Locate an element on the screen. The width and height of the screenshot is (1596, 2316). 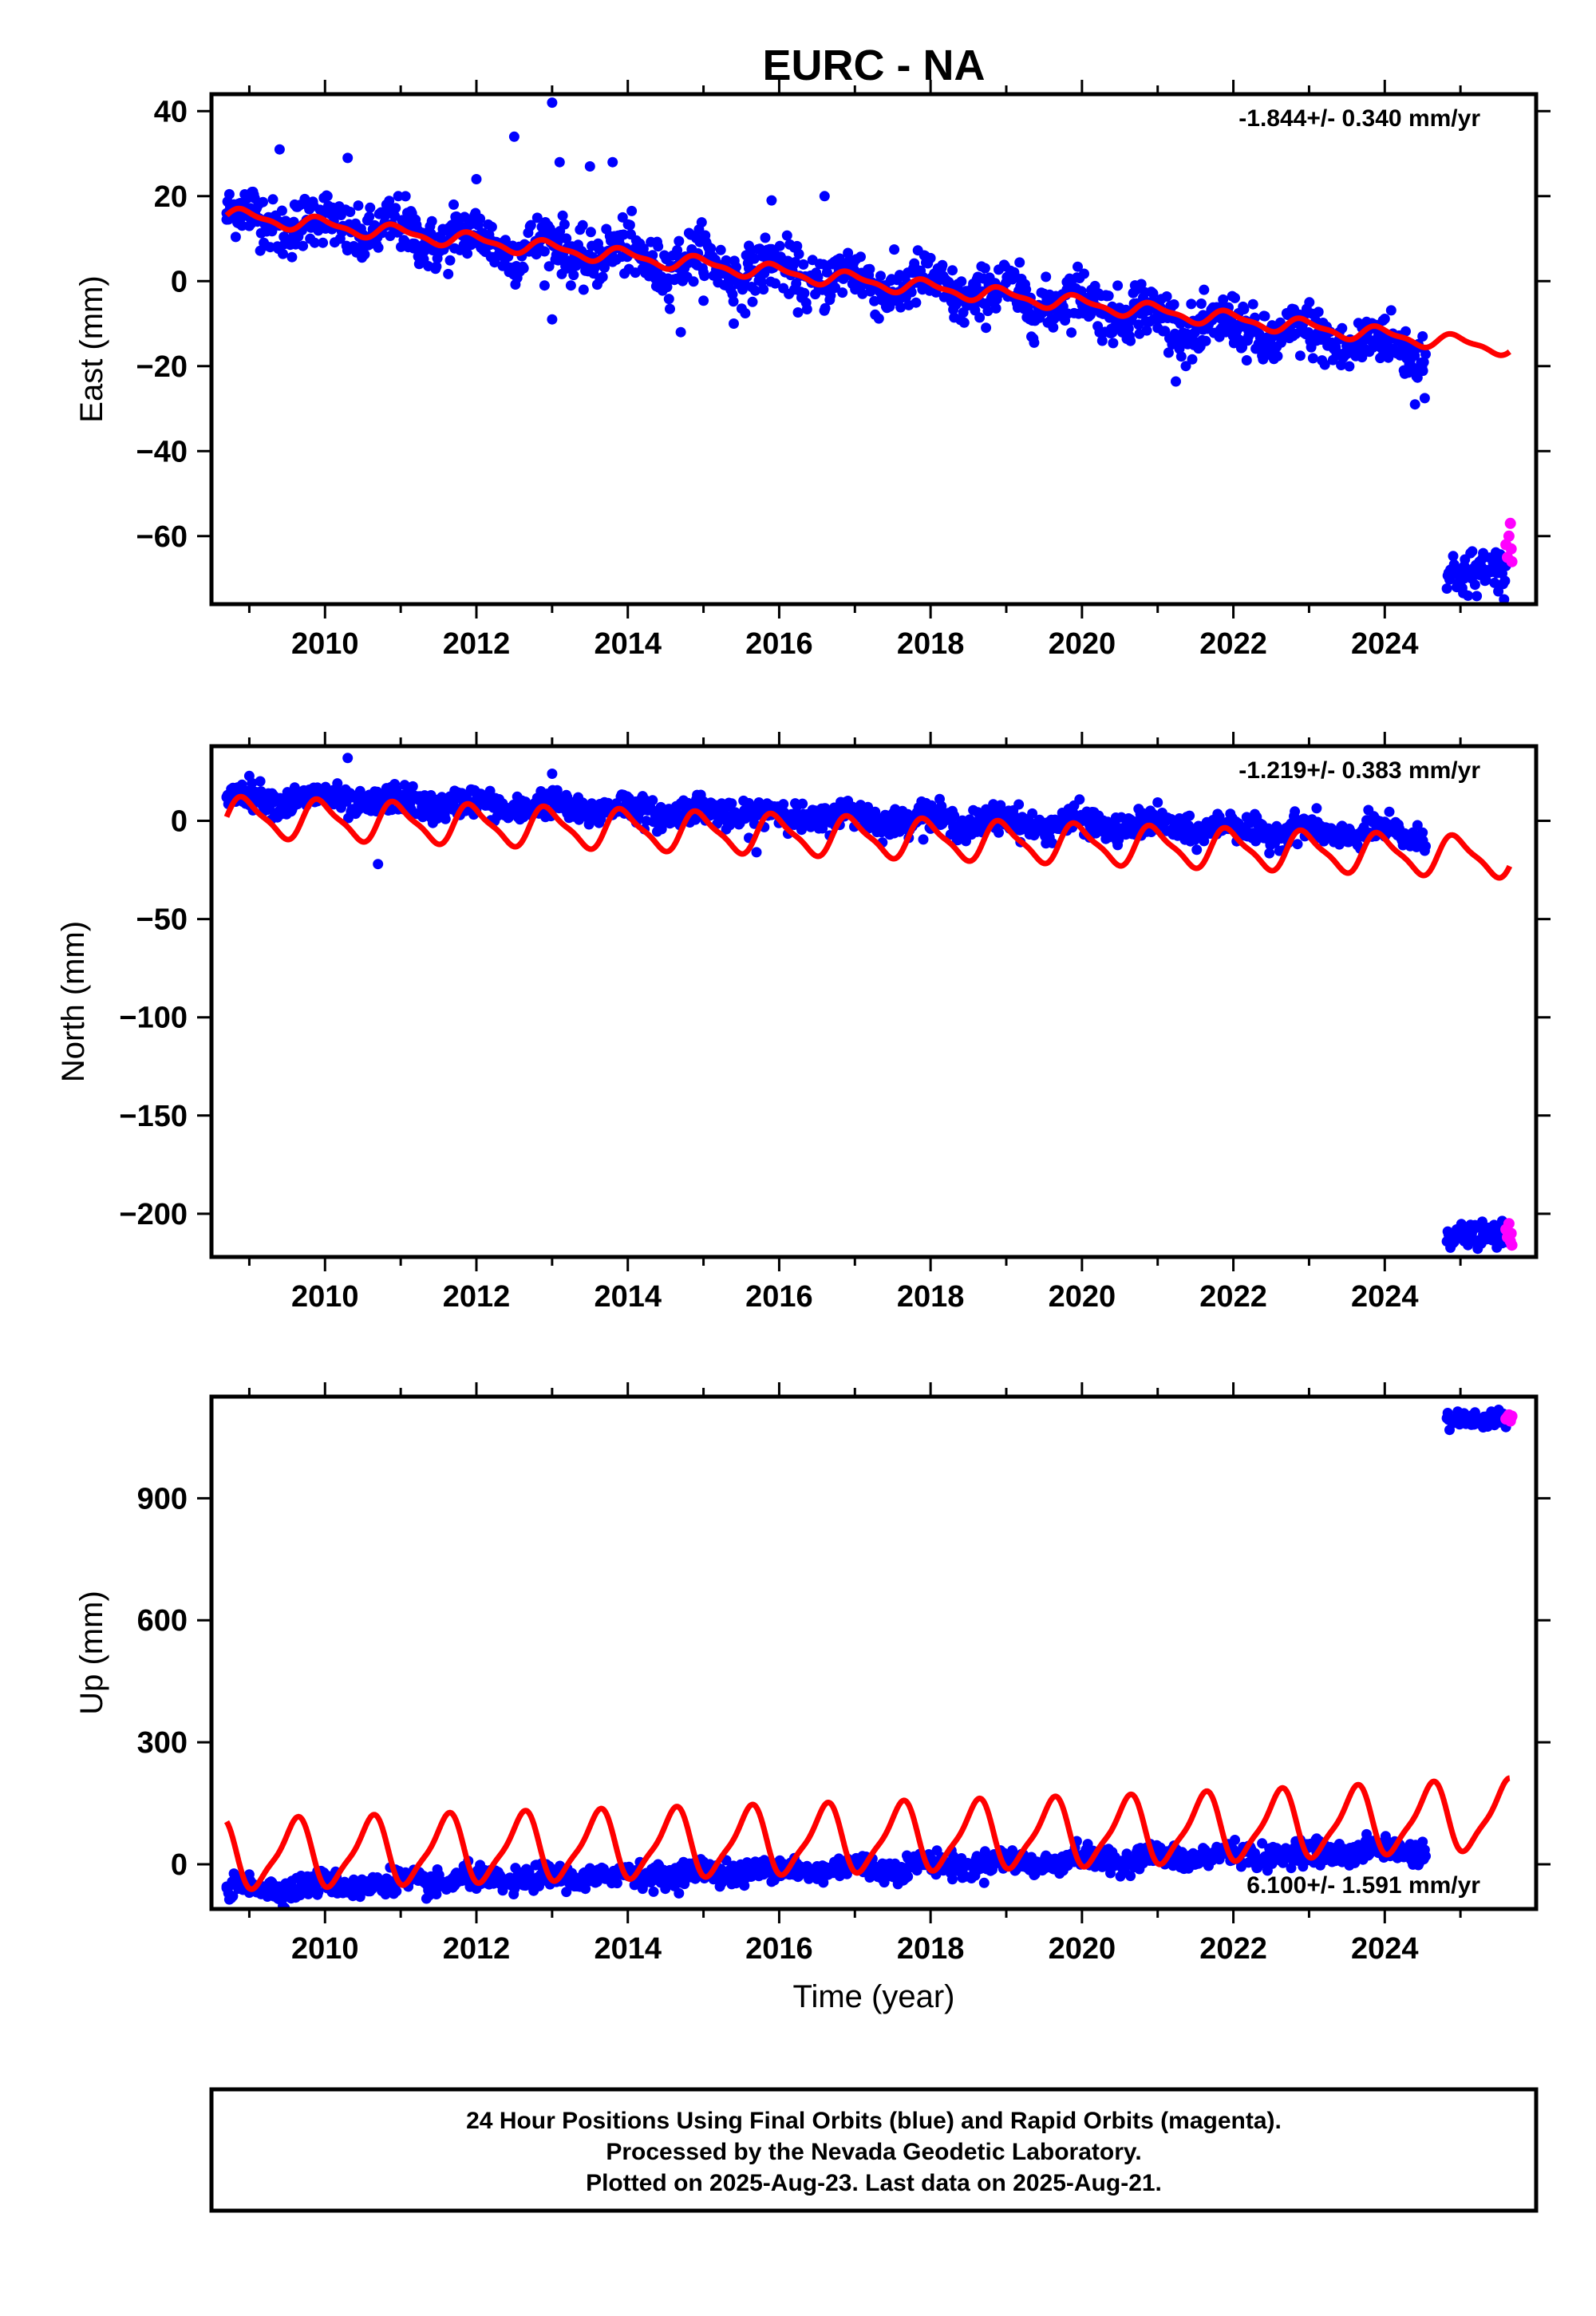
up-x-tick-label: 2022 is located at coordinates (1233, 1949).